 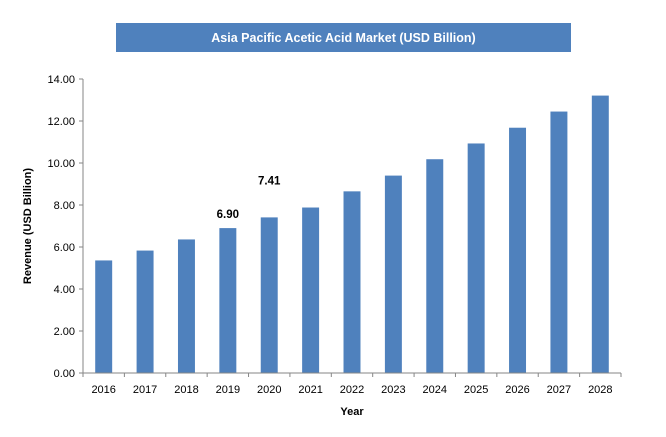 What do you see at coordinates (145, 311) in the screenshot?
I see `bar-2017` at bounding box center [145, 311].